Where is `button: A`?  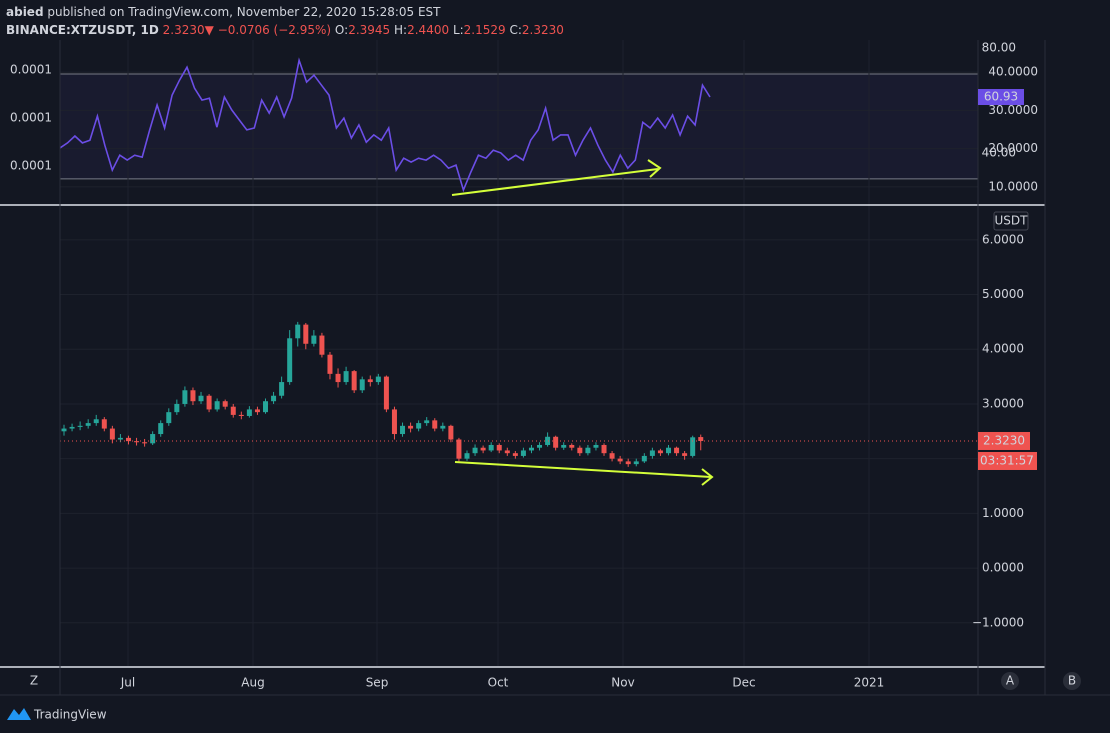 button: A is located at coordinates (1010, 681).